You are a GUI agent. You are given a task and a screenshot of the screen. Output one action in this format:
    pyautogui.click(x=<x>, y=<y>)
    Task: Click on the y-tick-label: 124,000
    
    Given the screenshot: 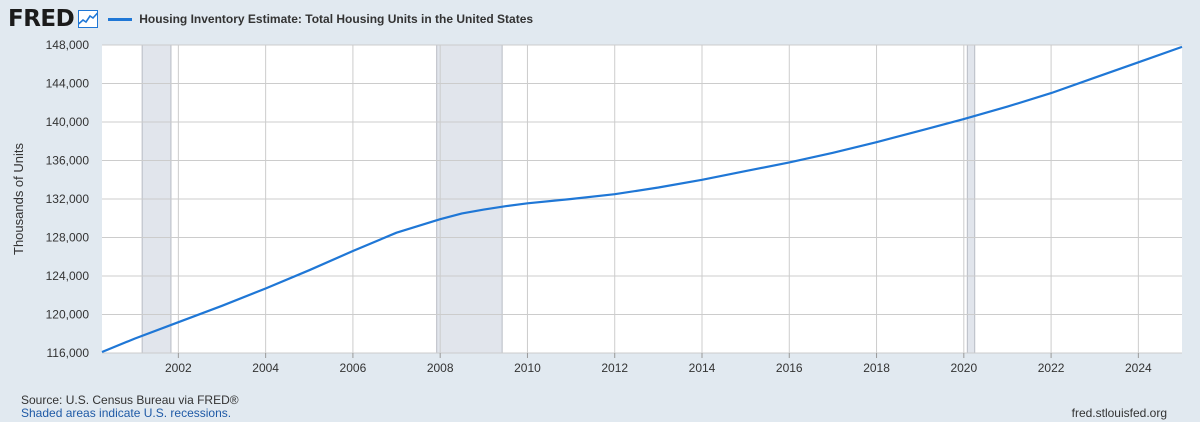 What is the action you would take?
    pyautogui.click(x=68, y=276)
    